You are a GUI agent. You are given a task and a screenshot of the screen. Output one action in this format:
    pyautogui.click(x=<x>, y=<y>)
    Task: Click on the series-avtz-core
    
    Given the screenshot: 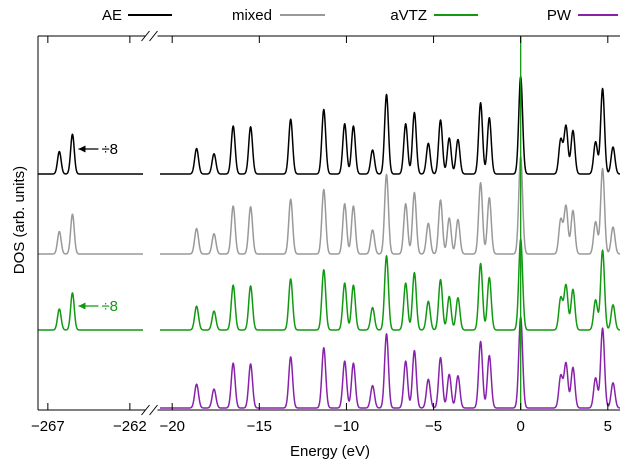 What is the action you would take?
    pyautogui.click(x=90, y=311)
    